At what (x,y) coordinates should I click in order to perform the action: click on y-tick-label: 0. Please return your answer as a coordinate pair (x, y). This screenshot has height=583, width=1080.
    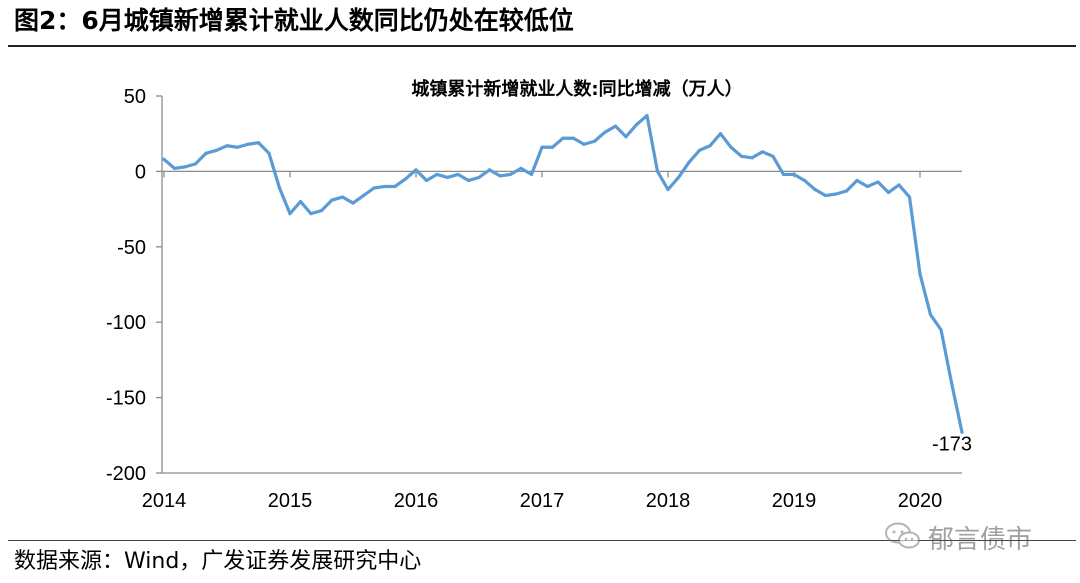
    Looking at the image, I should click on (140, 172).